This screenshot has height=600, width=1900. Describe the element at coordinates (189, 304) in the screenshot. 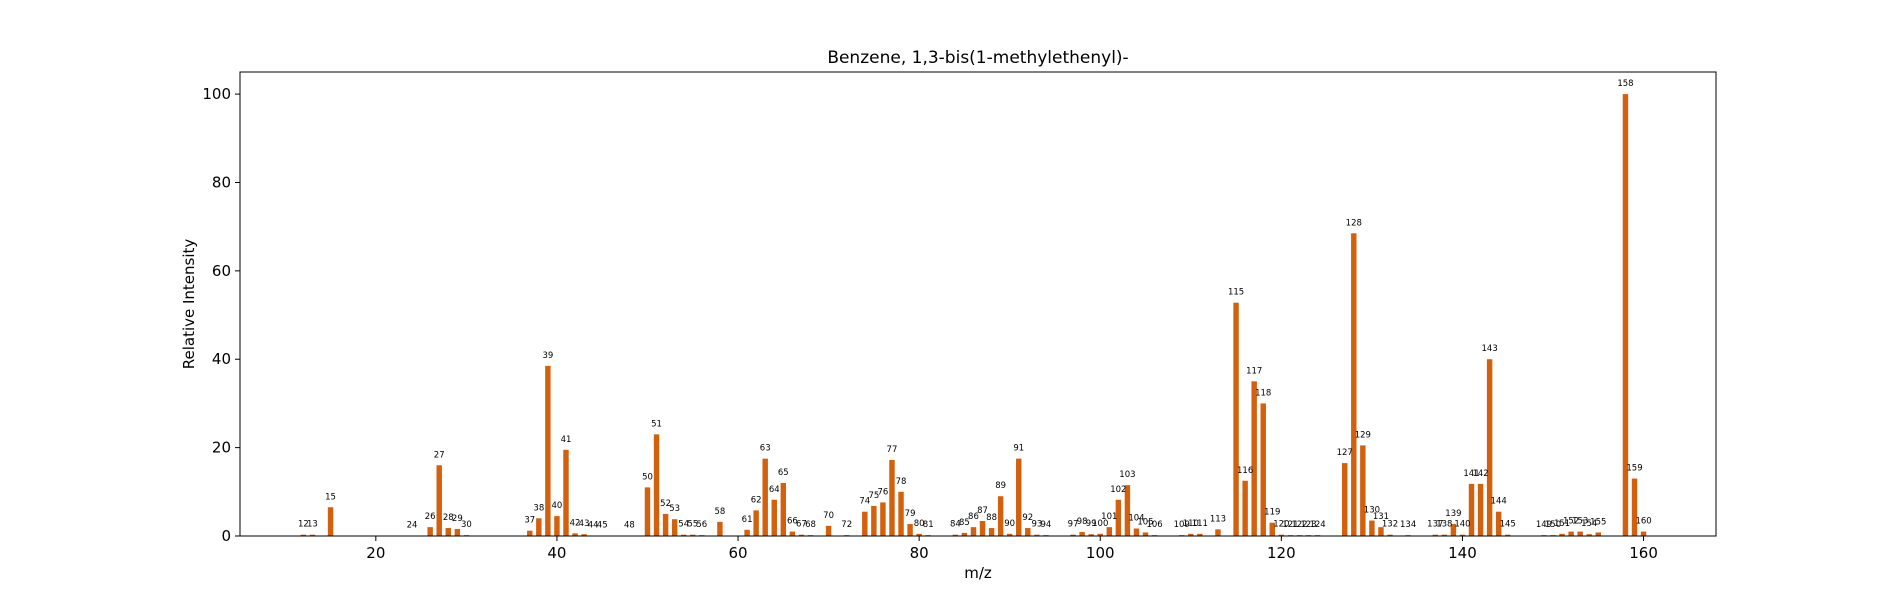

I see `y-axis-label: Relative Intensity` at that location.